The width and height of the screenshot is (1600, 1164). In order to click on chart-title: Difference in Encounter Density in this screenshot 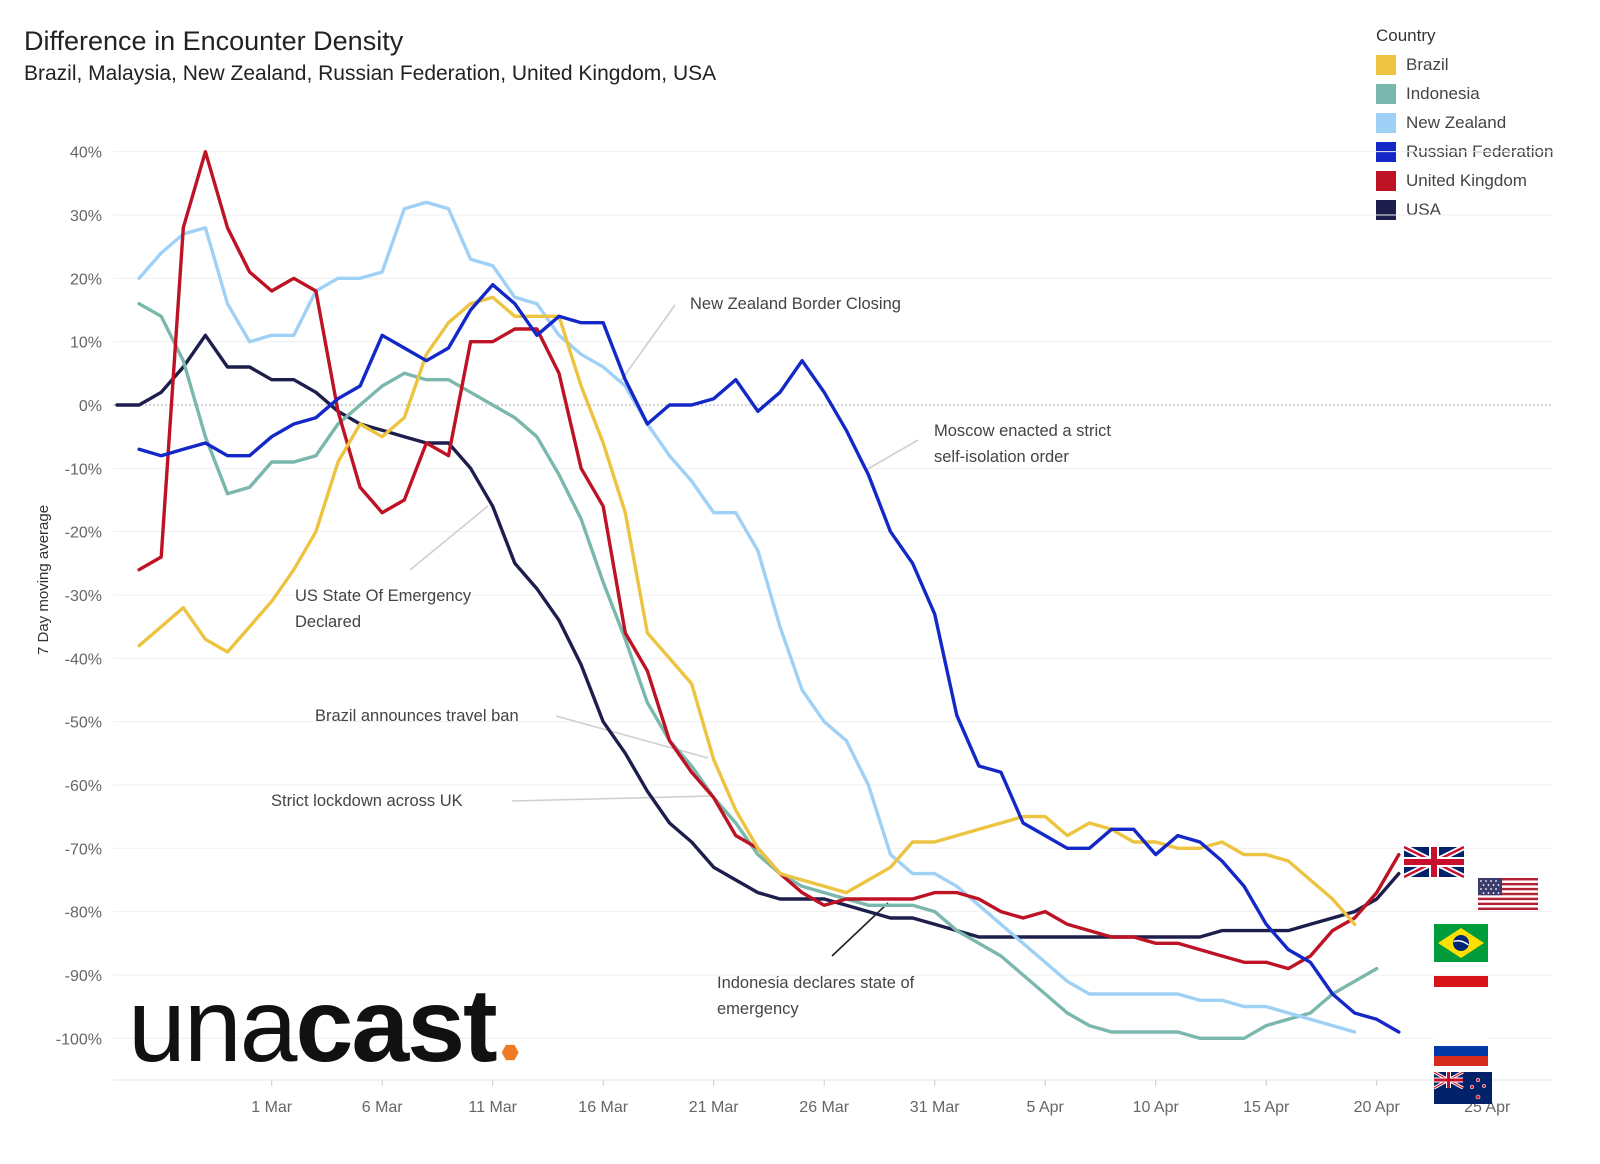, I will do `click(214, 41)`.